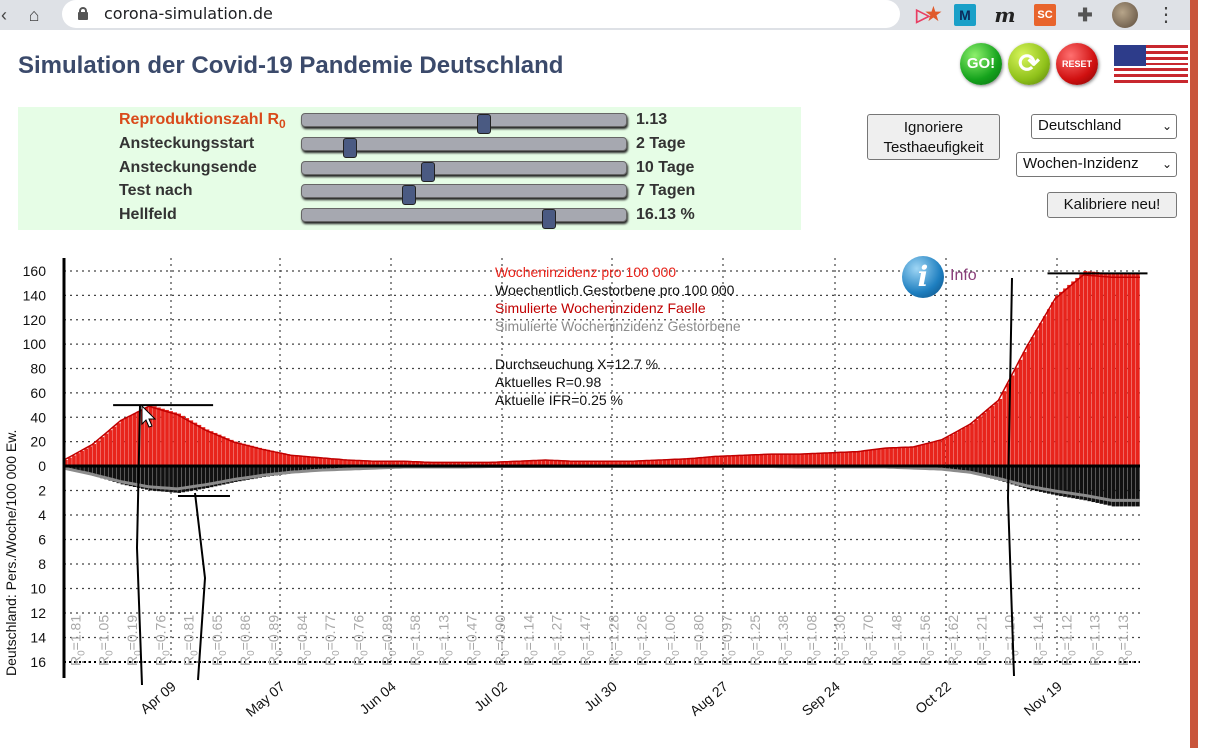 Image resolution: width=1210 pixels, height=748 pixels. I want to click on home-icon: ⌂, so click(34, 15).